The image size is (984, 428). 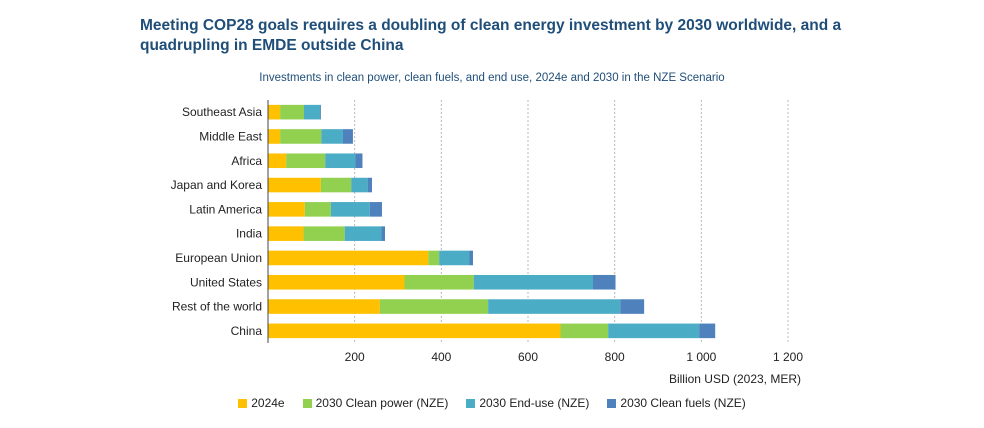 I want to click on category-label: Africa, so click(x=246, y=161).